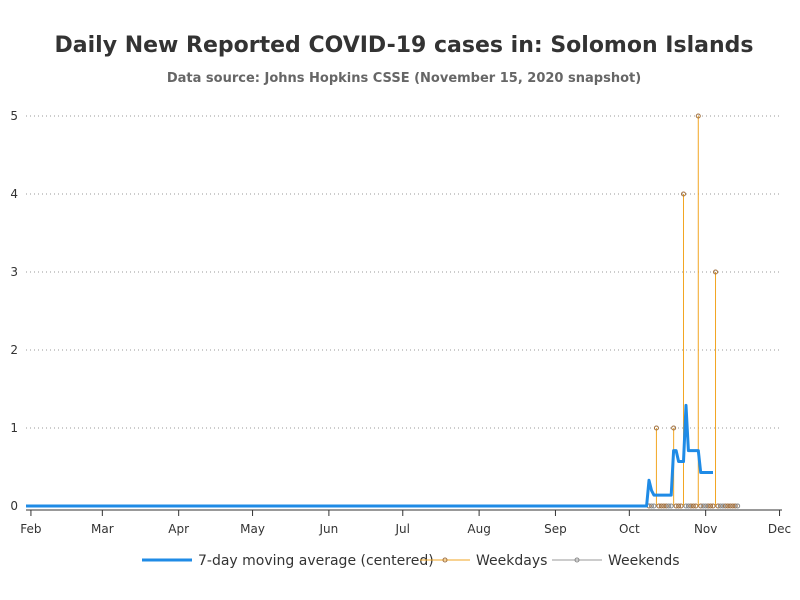 The height and width of the screenshot is (600, 800). I want to click on y-tick-label: 0, so click(14, 506).